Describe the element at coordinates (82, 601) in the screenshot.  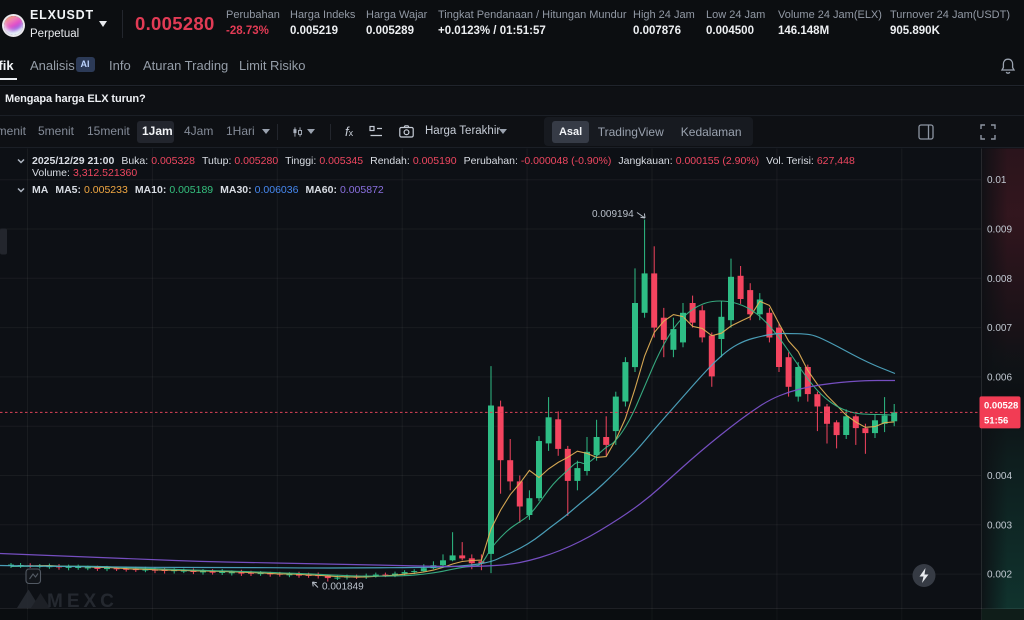
I see `svg-text: MEXC` at that location.